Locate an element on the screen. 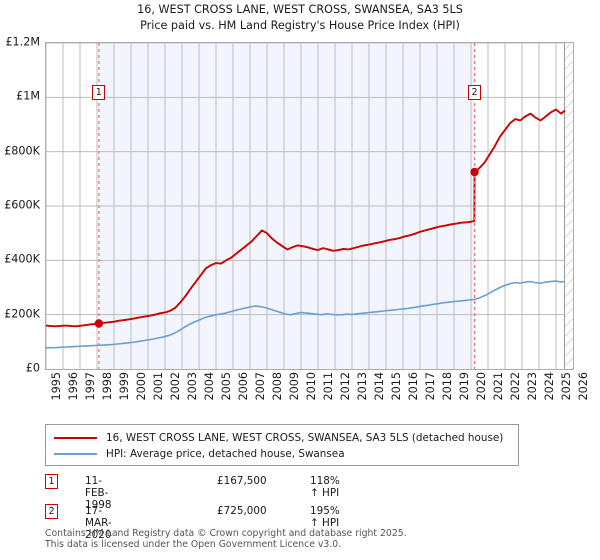 The width and height of the screenshot is (600, 560). x-tick-label: 2024 is located at coordinates (549, 386).